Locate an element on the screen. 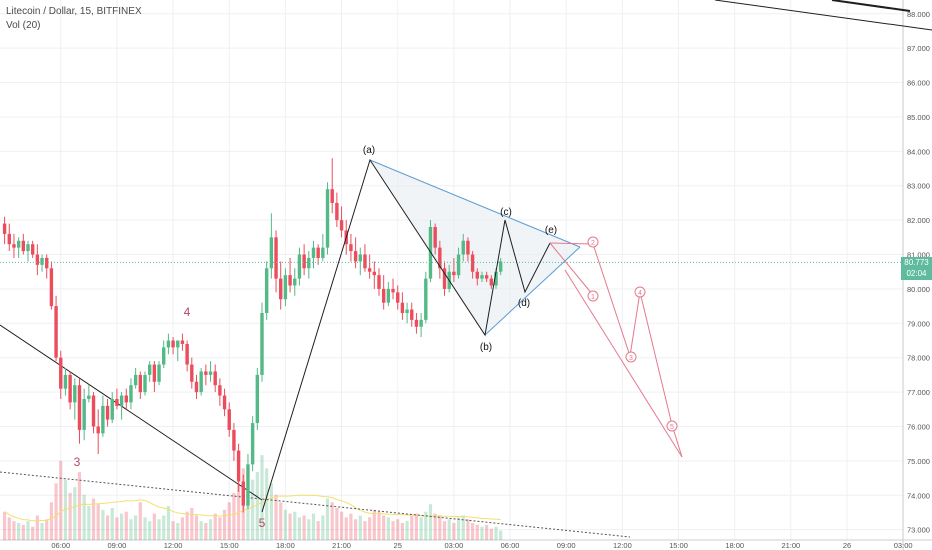  price-axis-label: 75.000 is located at coordinates (918, 461).